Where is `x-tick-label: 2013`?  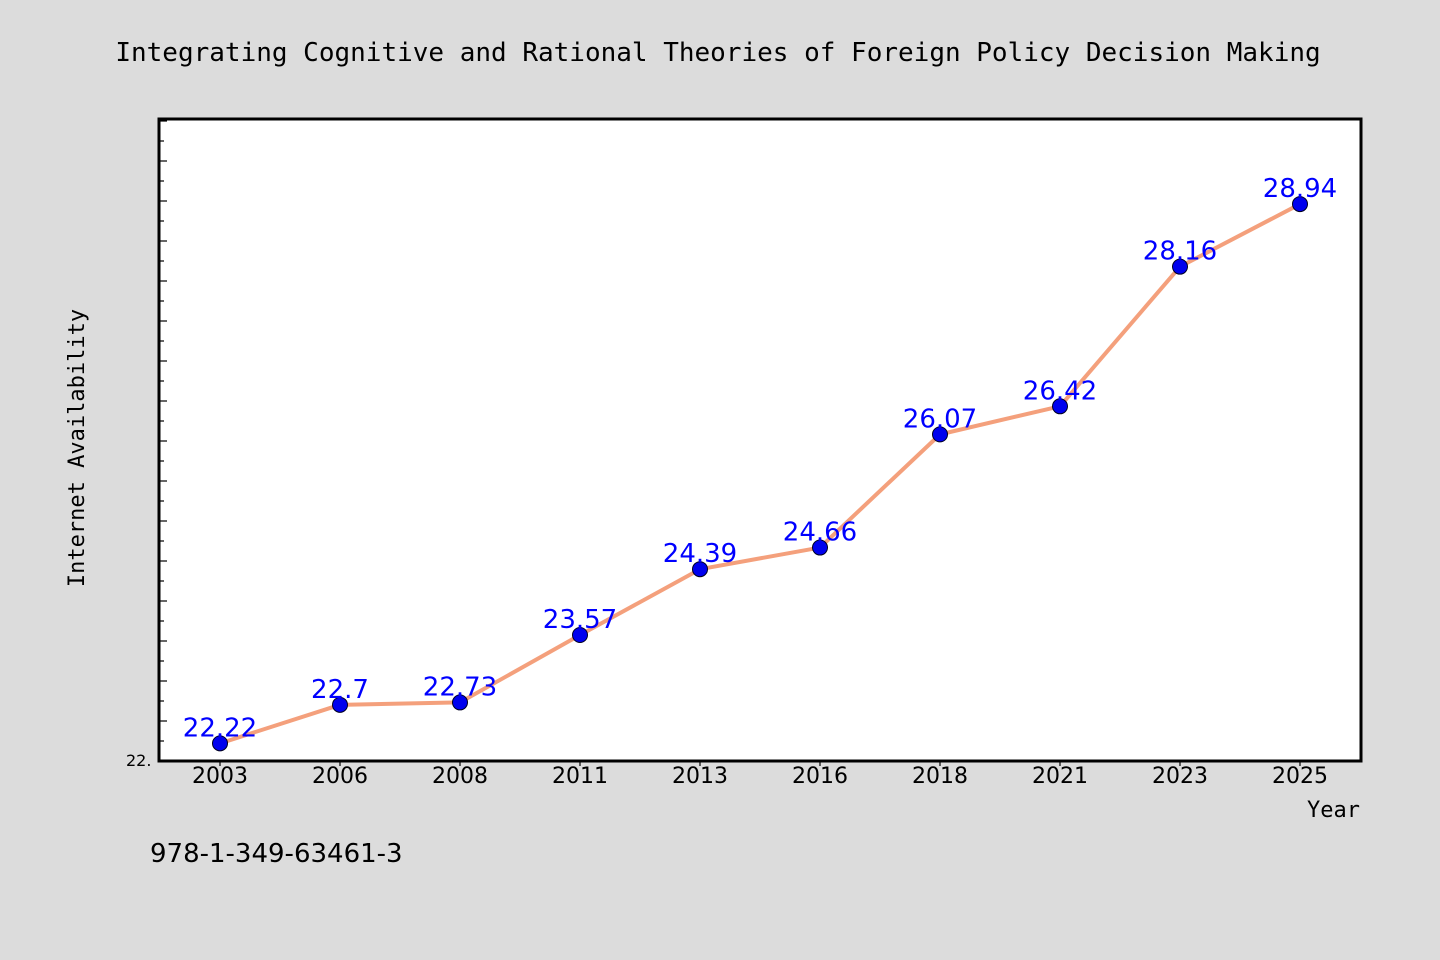
x-tick-label: 2013 is located at coordinates (700, 776).